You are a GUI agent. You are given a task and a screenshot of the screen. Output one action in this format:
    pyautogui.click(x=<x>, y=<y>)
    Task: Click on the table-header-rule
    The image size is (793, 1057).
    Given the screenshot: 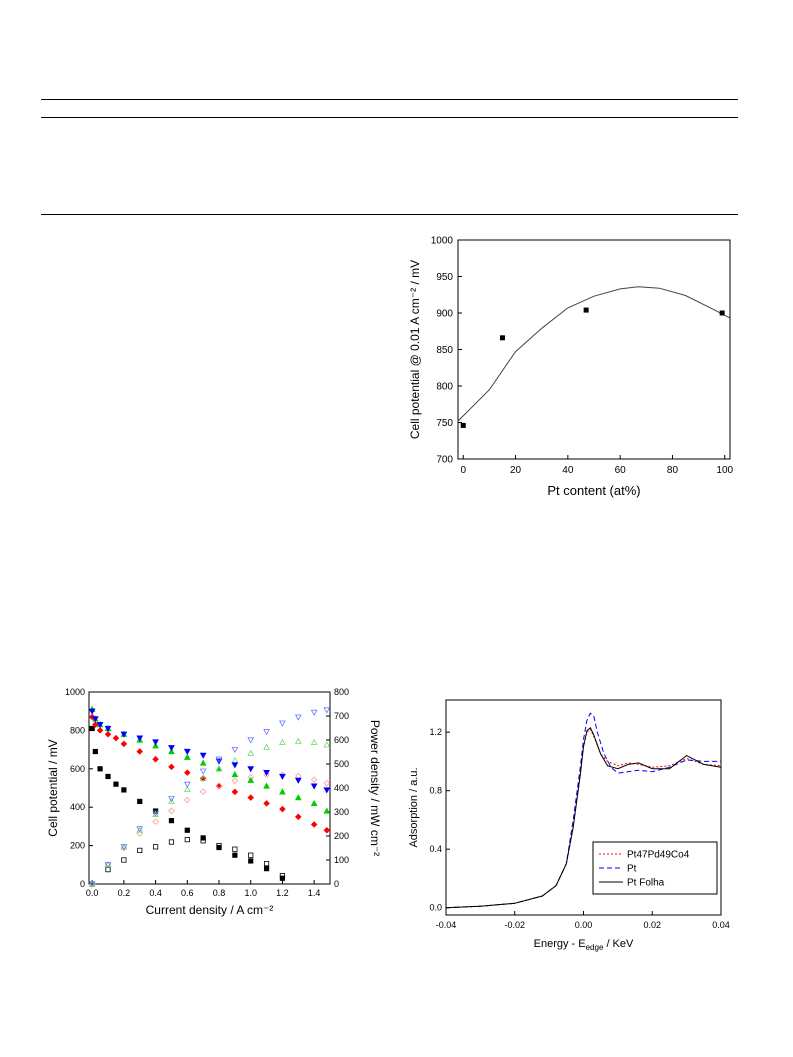 What is the action you would take?
    pyautogui.click(x=389, y=117)
    